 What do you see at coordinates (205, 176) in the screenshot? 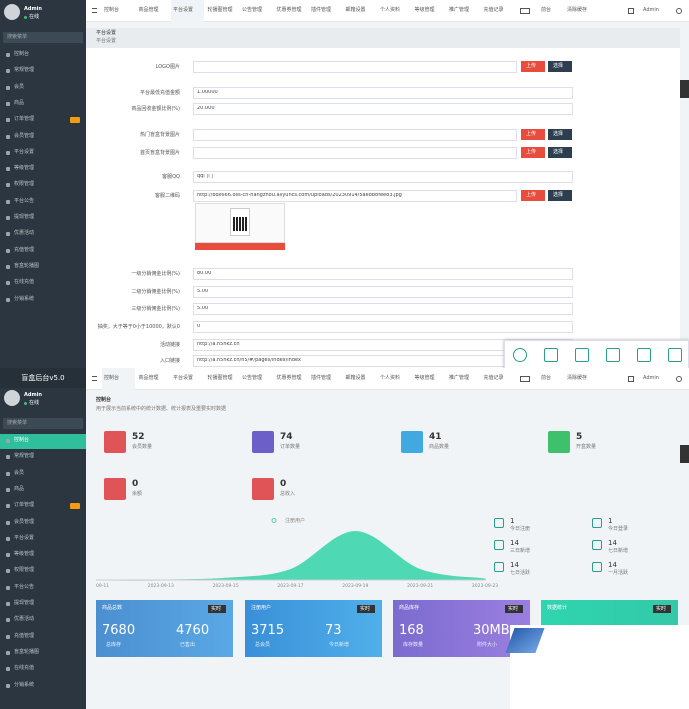
I see `form-value: qq门门` at bounding box center [205, 176].